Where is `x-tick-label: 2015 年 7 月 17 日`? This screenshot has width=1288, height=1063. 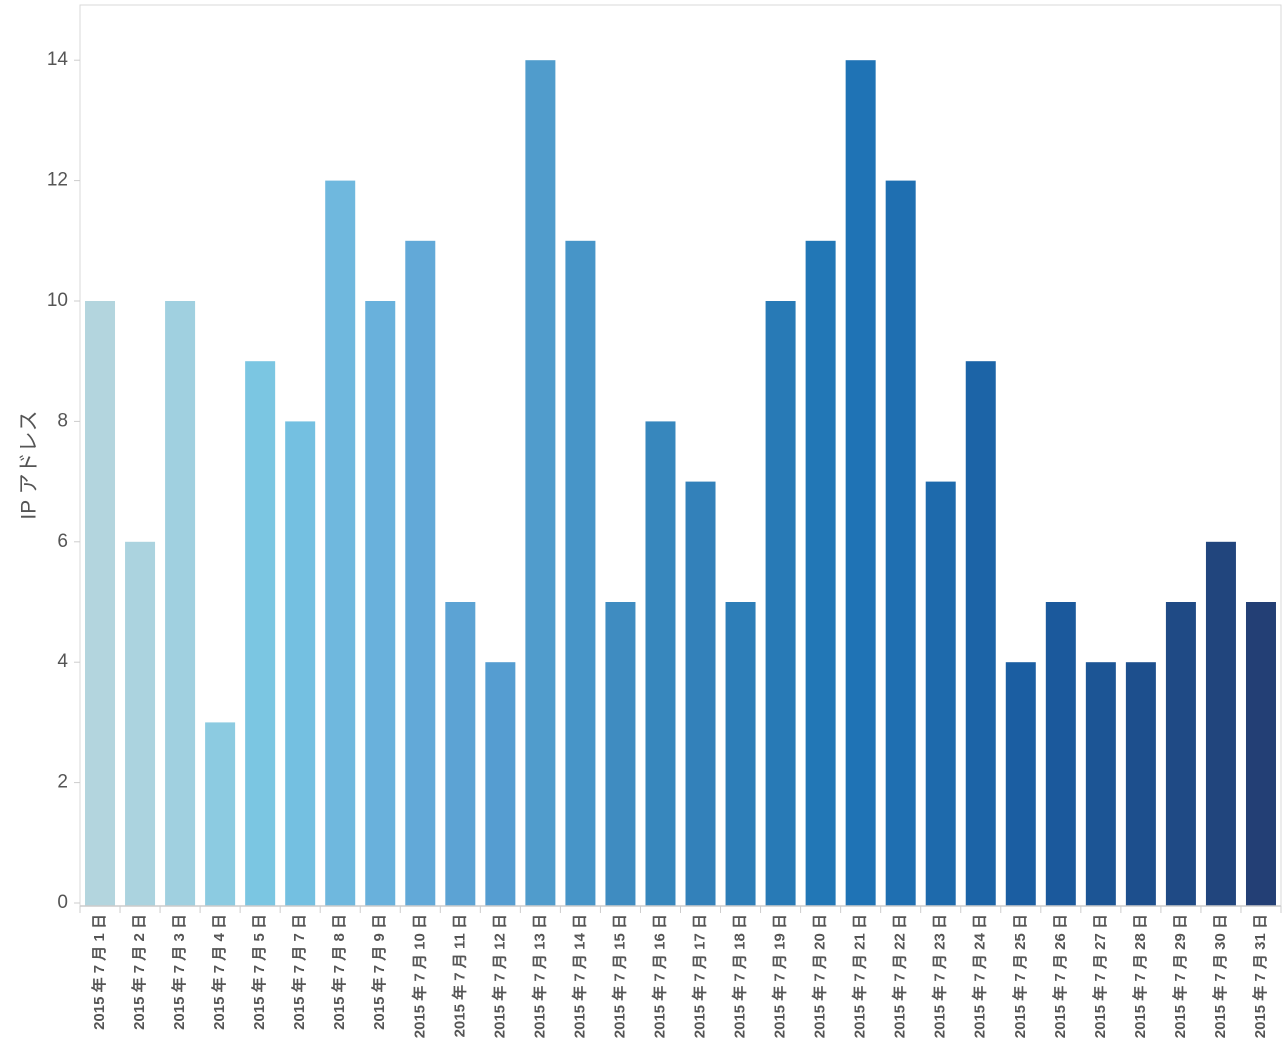 x-tick-label: 2015 年 7 月 17 日 is located at coordinates (699, 976).